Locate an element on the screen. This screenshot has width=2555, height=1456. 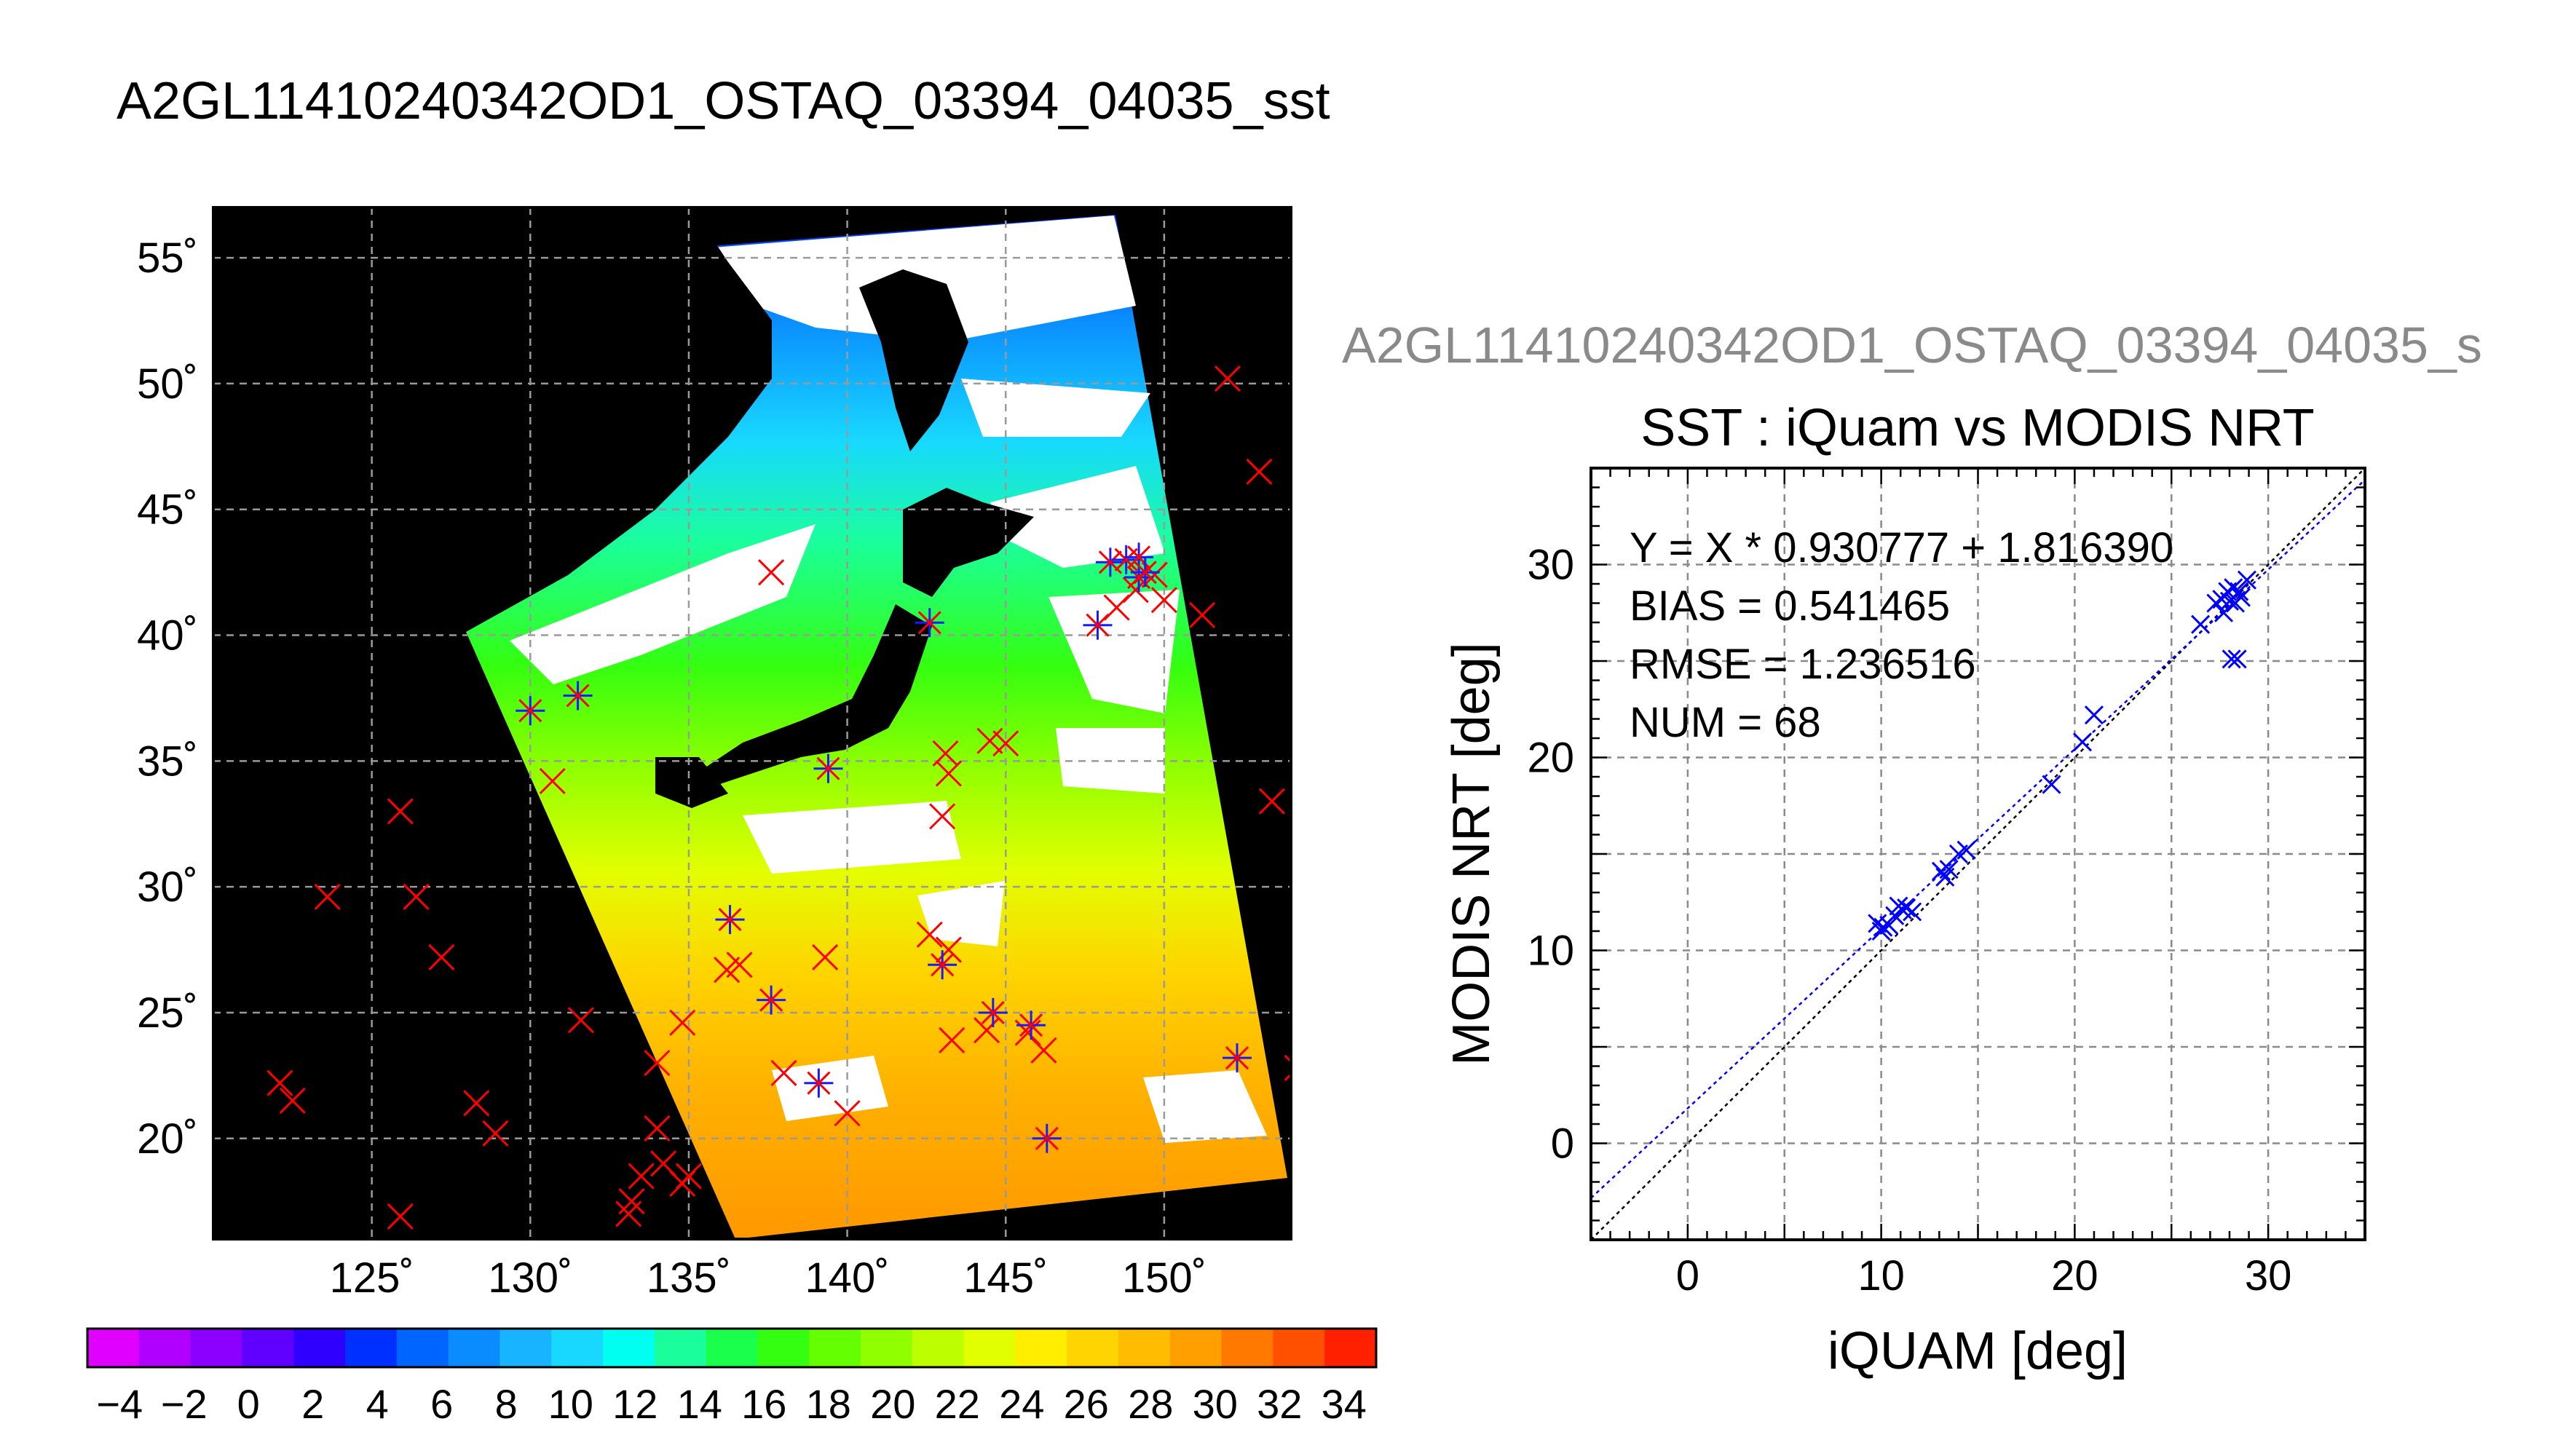
stats-num: NUM = 68 is located at coordinates (1725, 722).